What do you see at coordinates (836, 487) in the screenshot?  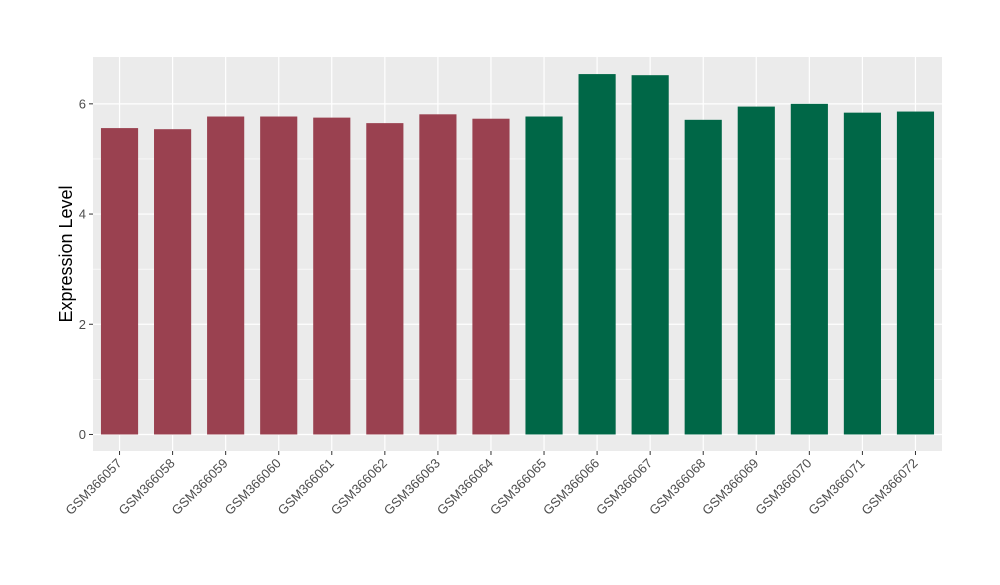 I see `x-tick-label: GSM366071` at bounding box center [836, 487].